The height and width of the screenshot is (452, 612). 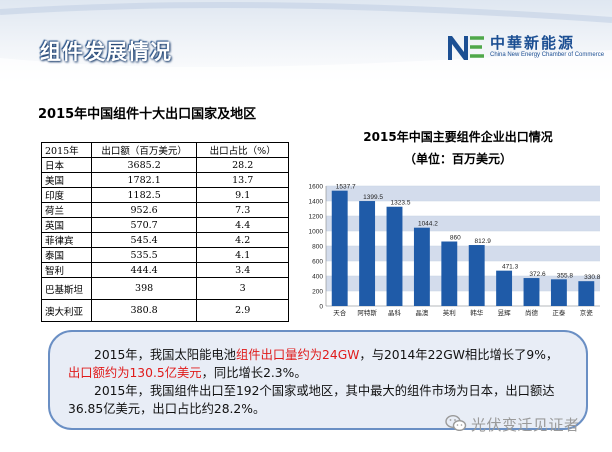 I want to click on chart-x-tick-label: 尚德, so click(x=532, y=312).